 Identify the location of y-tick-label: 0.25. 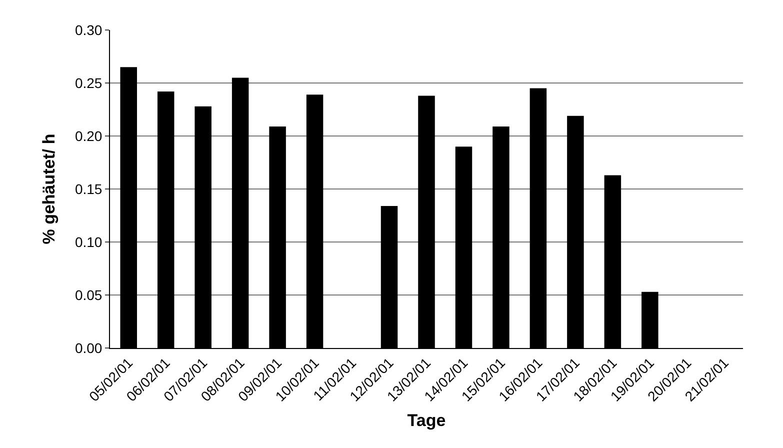
(88, 82).